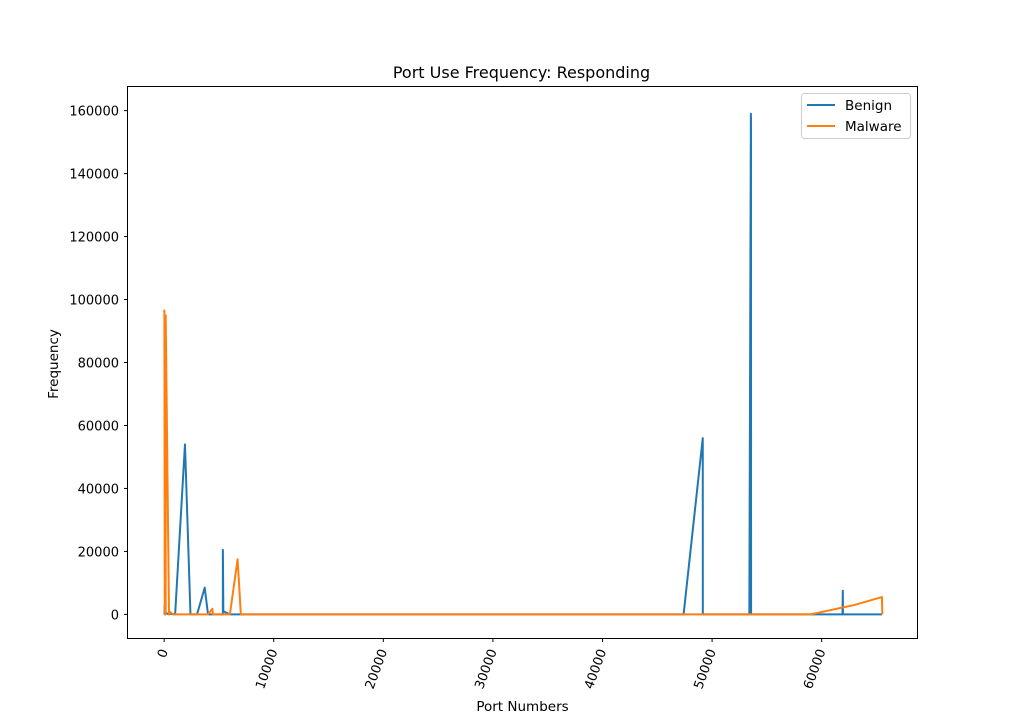 The width and height of the screenshot is (1019, 718). I want to click on x-tick-label: 40000, so click(596, 669).